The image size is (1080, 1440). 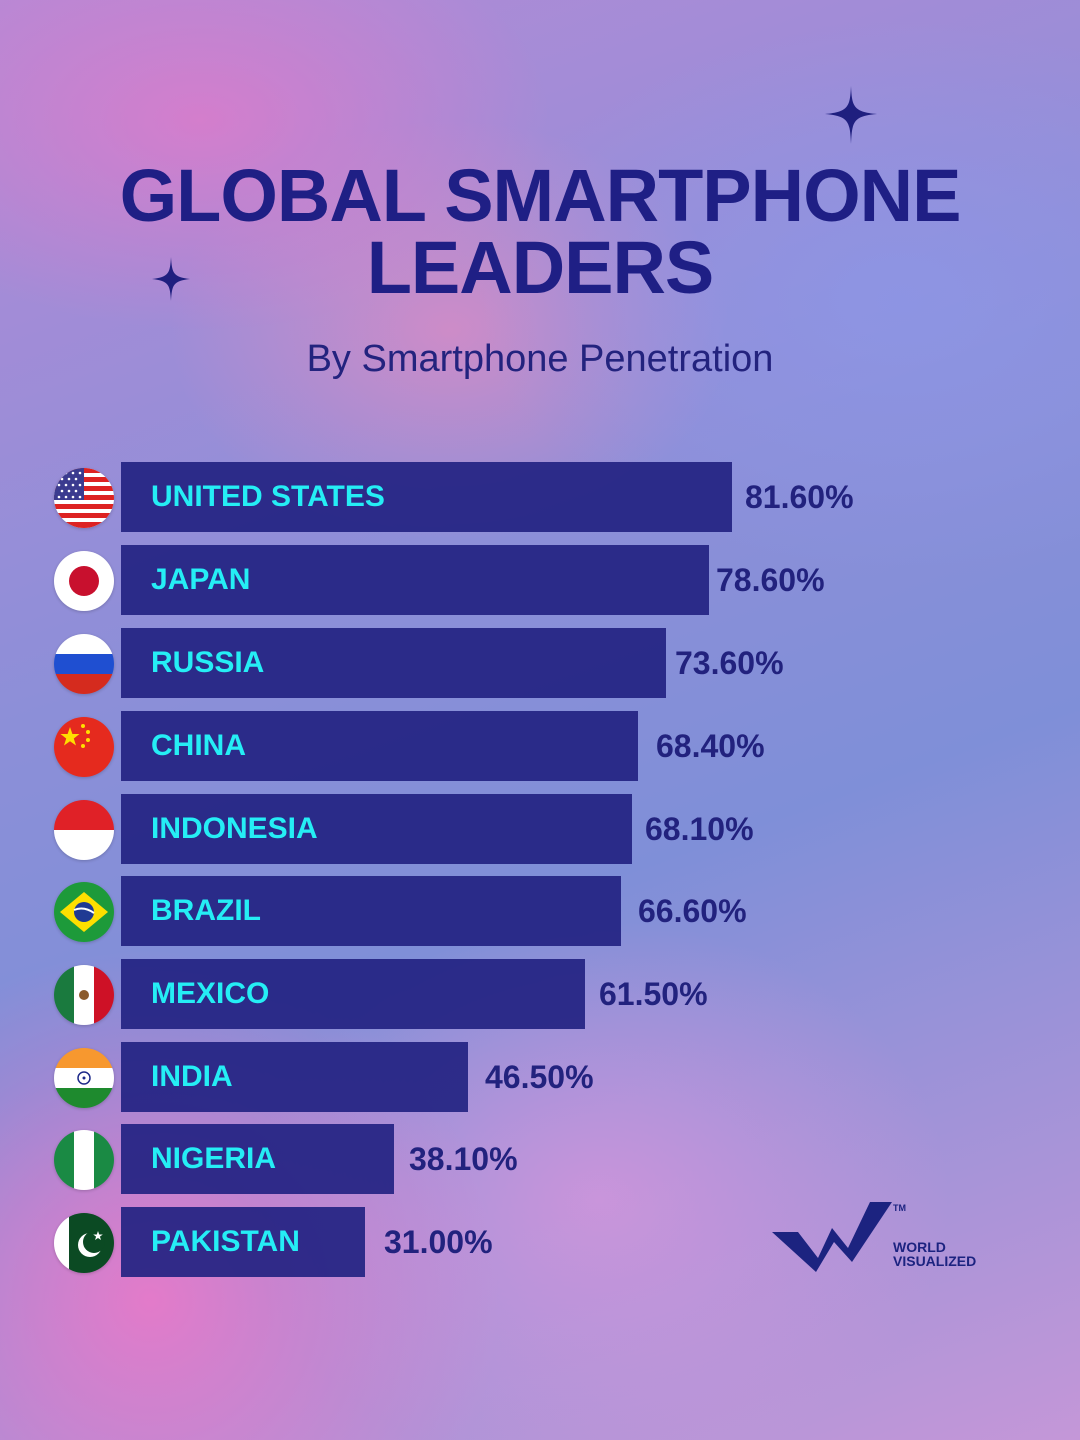 What do you see at coordinates (234, 828) in the screenshot?
I see `country-label: INDONESIA` at bounding box center [234, 828].